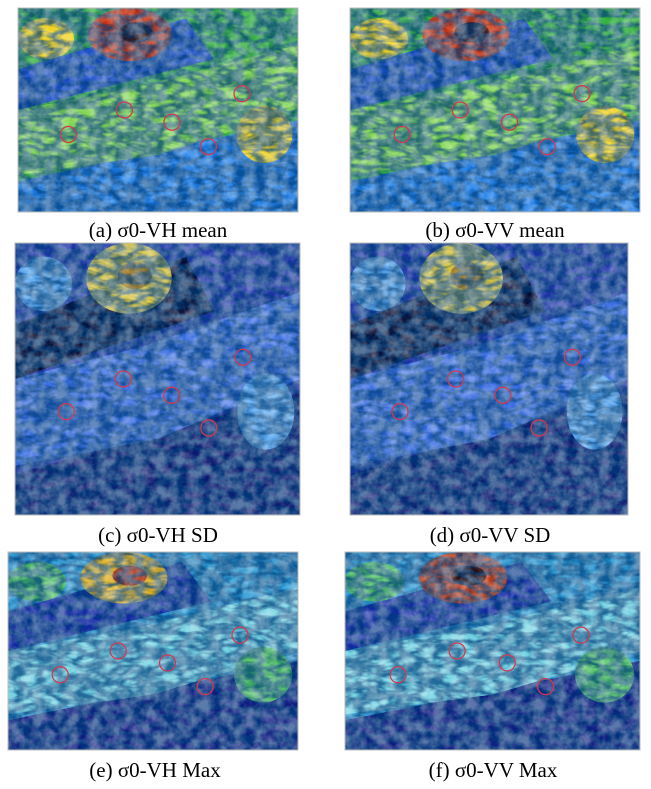 The image size is (651, 789). I want to click on caption: (c) σ0-VH SD, so click(158, 535).